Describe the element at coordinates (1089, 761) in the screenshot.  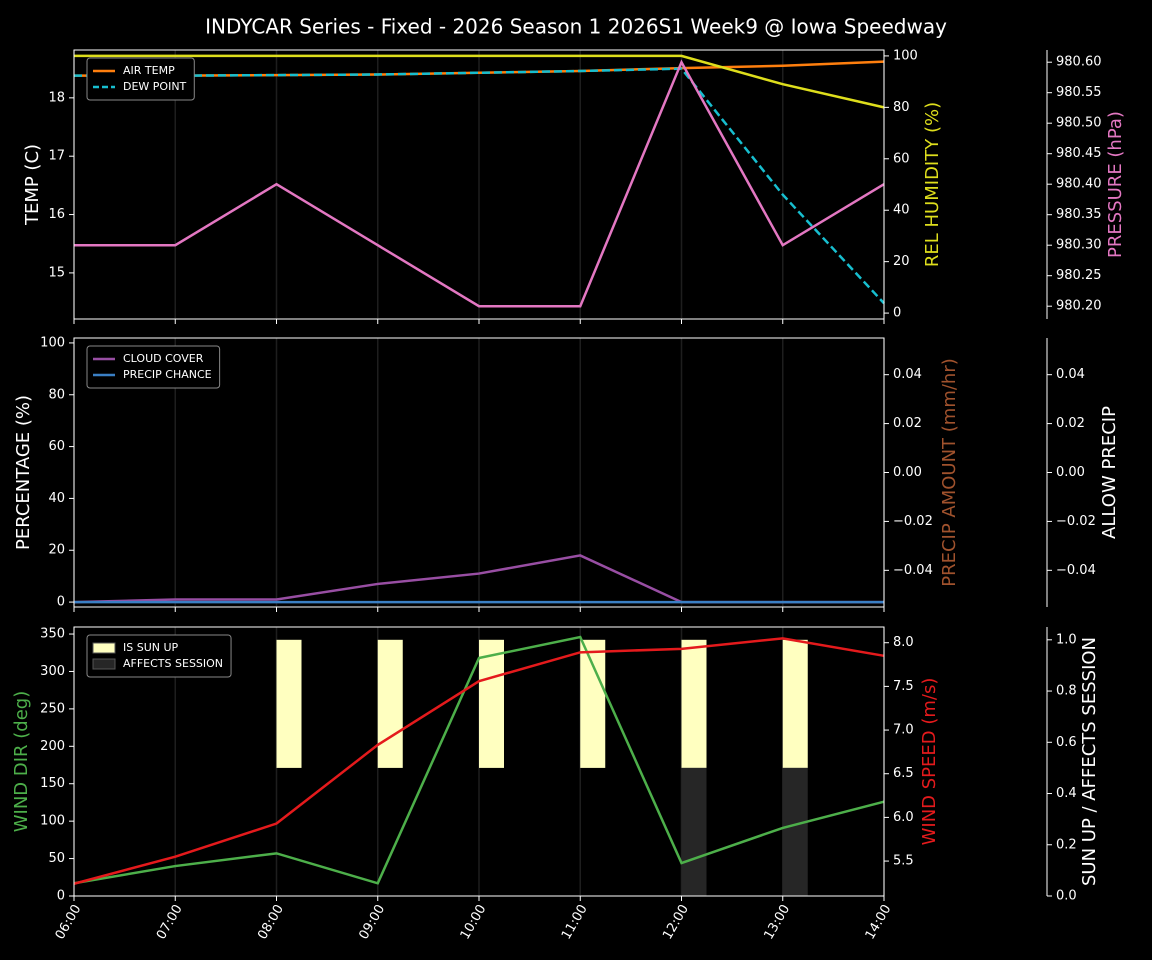
I see `axis-label: SUN UP / AFFECTS SESSION` at that location.